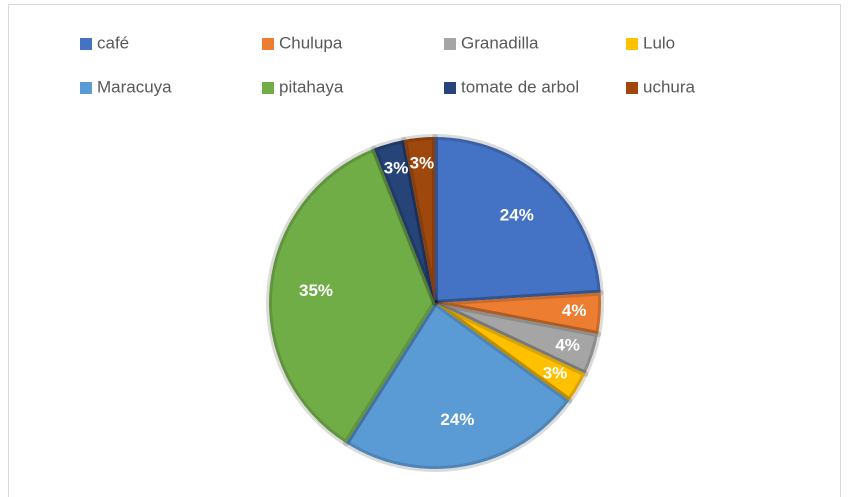 The image size is (849, 497). I want to click on legend-label: café, so click(113, 42).